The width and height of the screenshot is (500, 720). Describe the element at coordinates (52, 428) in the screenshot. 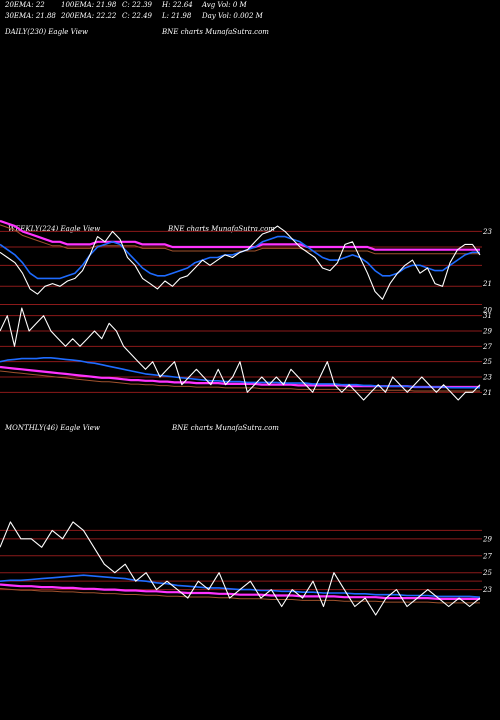

I see `monthly-title: MONTHLY(46) Eagle View` at that location.